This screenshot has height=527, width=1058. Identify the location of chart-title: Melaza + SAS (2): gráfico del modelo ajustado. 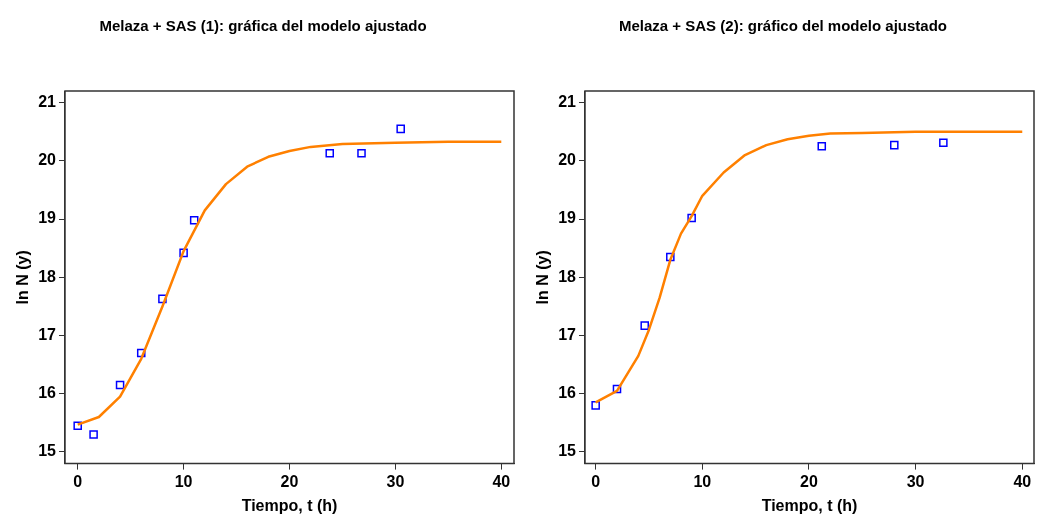
(783, 26).